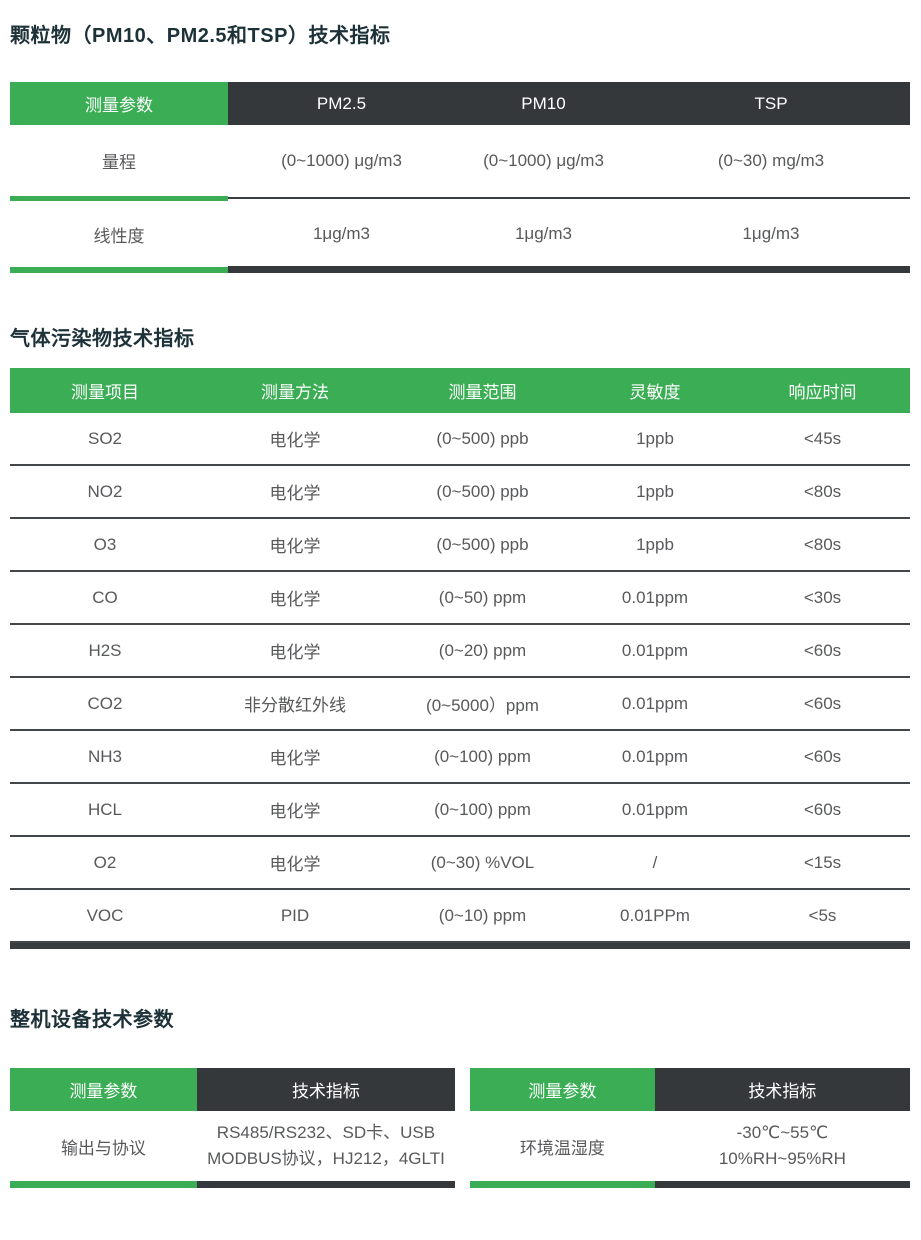  What do you see at coordinates (92, 1020) in the screenshot?
I see `section-title-device: 整机设备技术参数` at bounding box center [92, 1020].